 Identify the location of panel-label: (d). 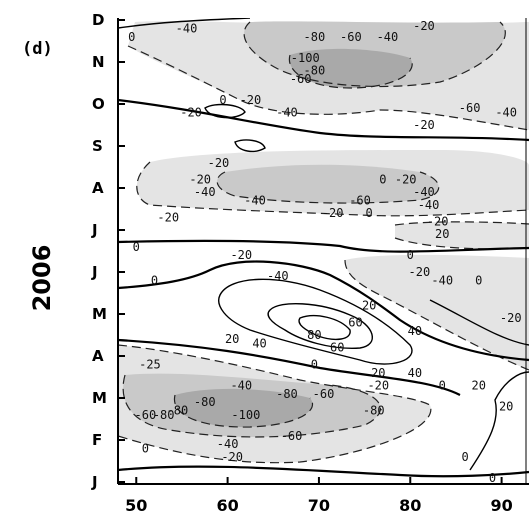
(37, 49).